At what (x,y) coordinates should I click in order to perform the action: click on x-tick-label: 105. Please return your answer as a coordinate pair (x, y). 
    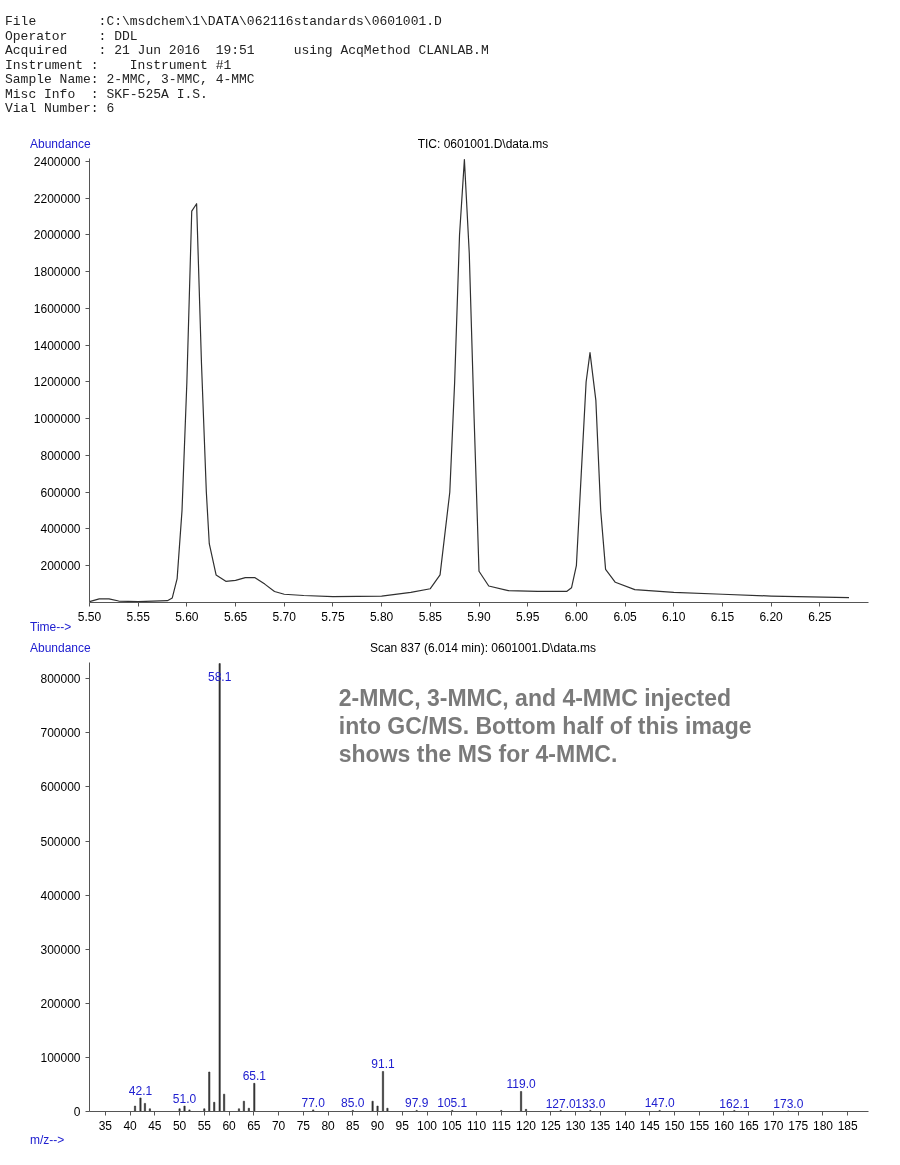
    Looking at the image, I should click on (452, 1125).